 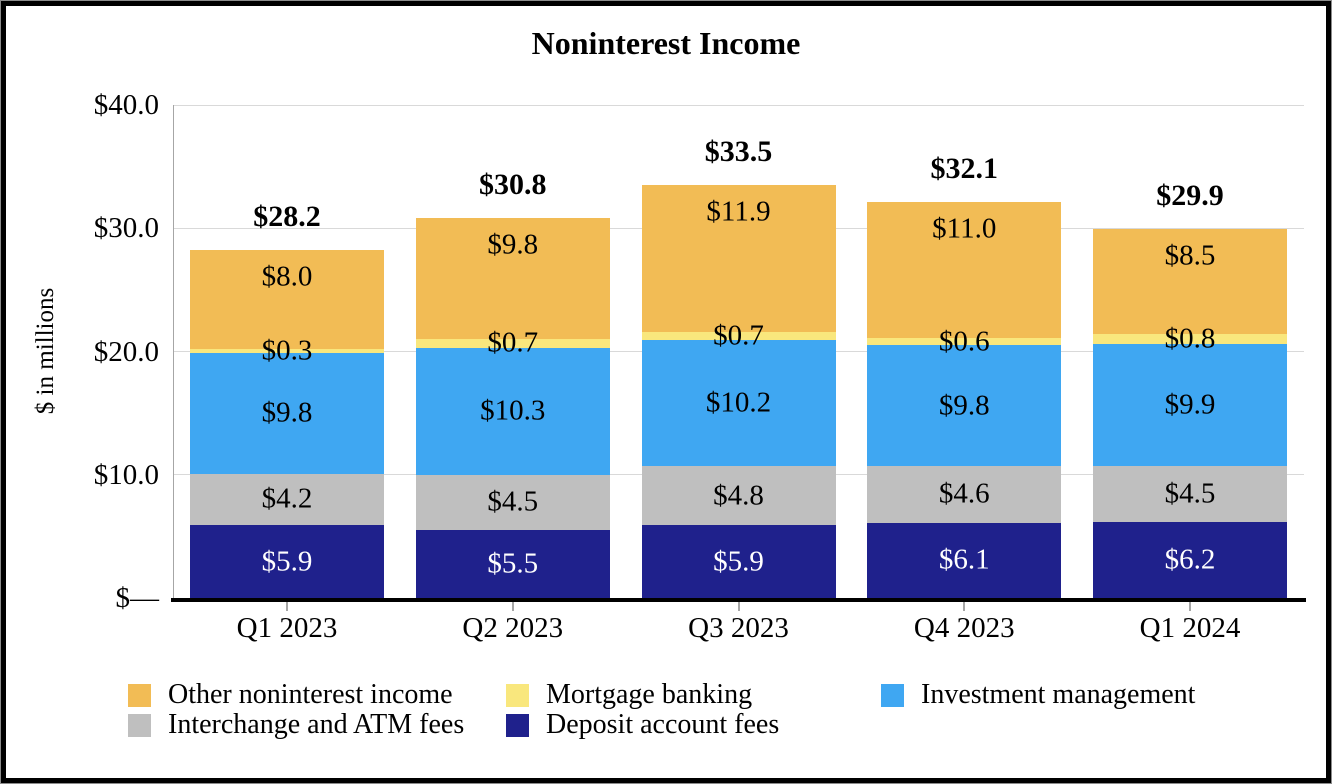 I want to click on chart-title: Noninterest Income, so click(x=666, y=43).